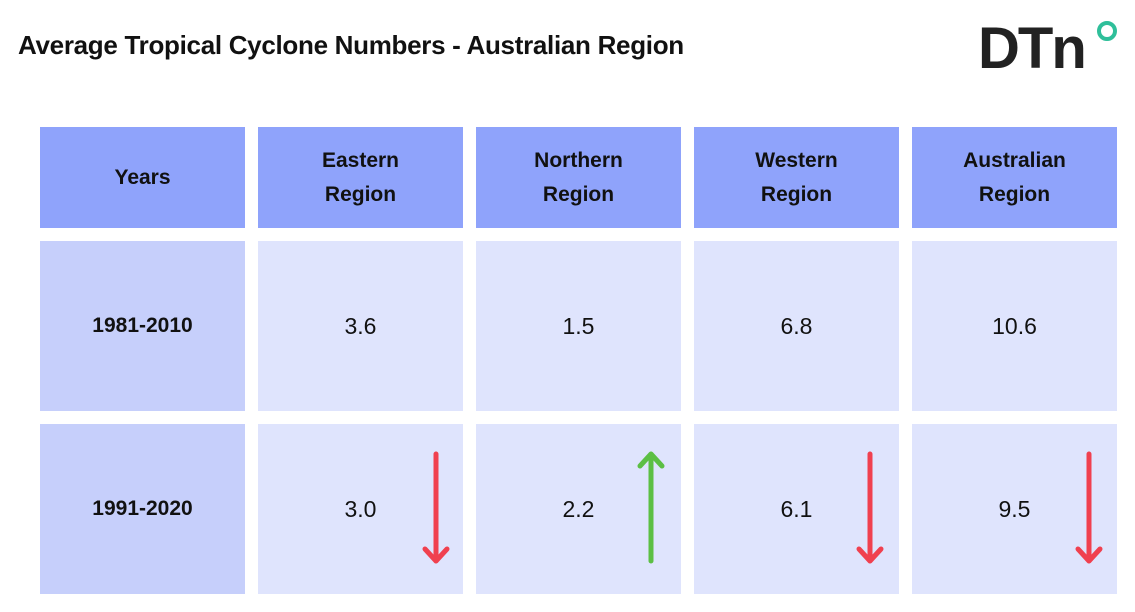  I want to click on table-cell: 2.2, so click(578, 509).